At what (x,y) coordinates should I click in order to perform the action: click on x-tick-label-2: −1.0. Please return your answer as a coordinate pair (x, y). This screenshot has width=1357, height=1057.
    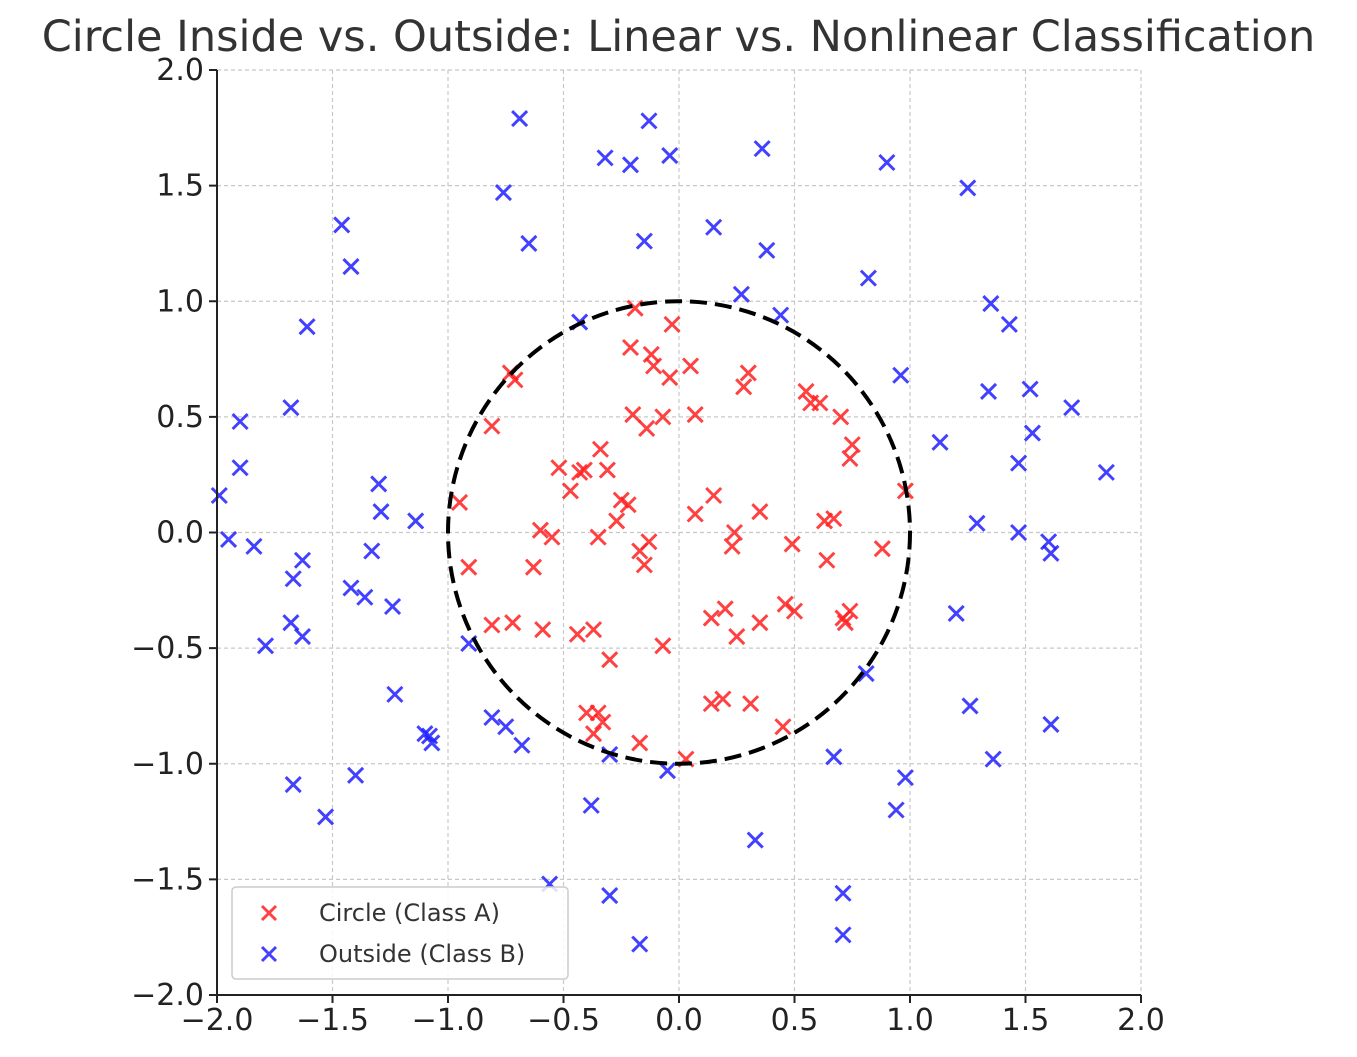
    Looking at the image, I should click on (448, 1020).